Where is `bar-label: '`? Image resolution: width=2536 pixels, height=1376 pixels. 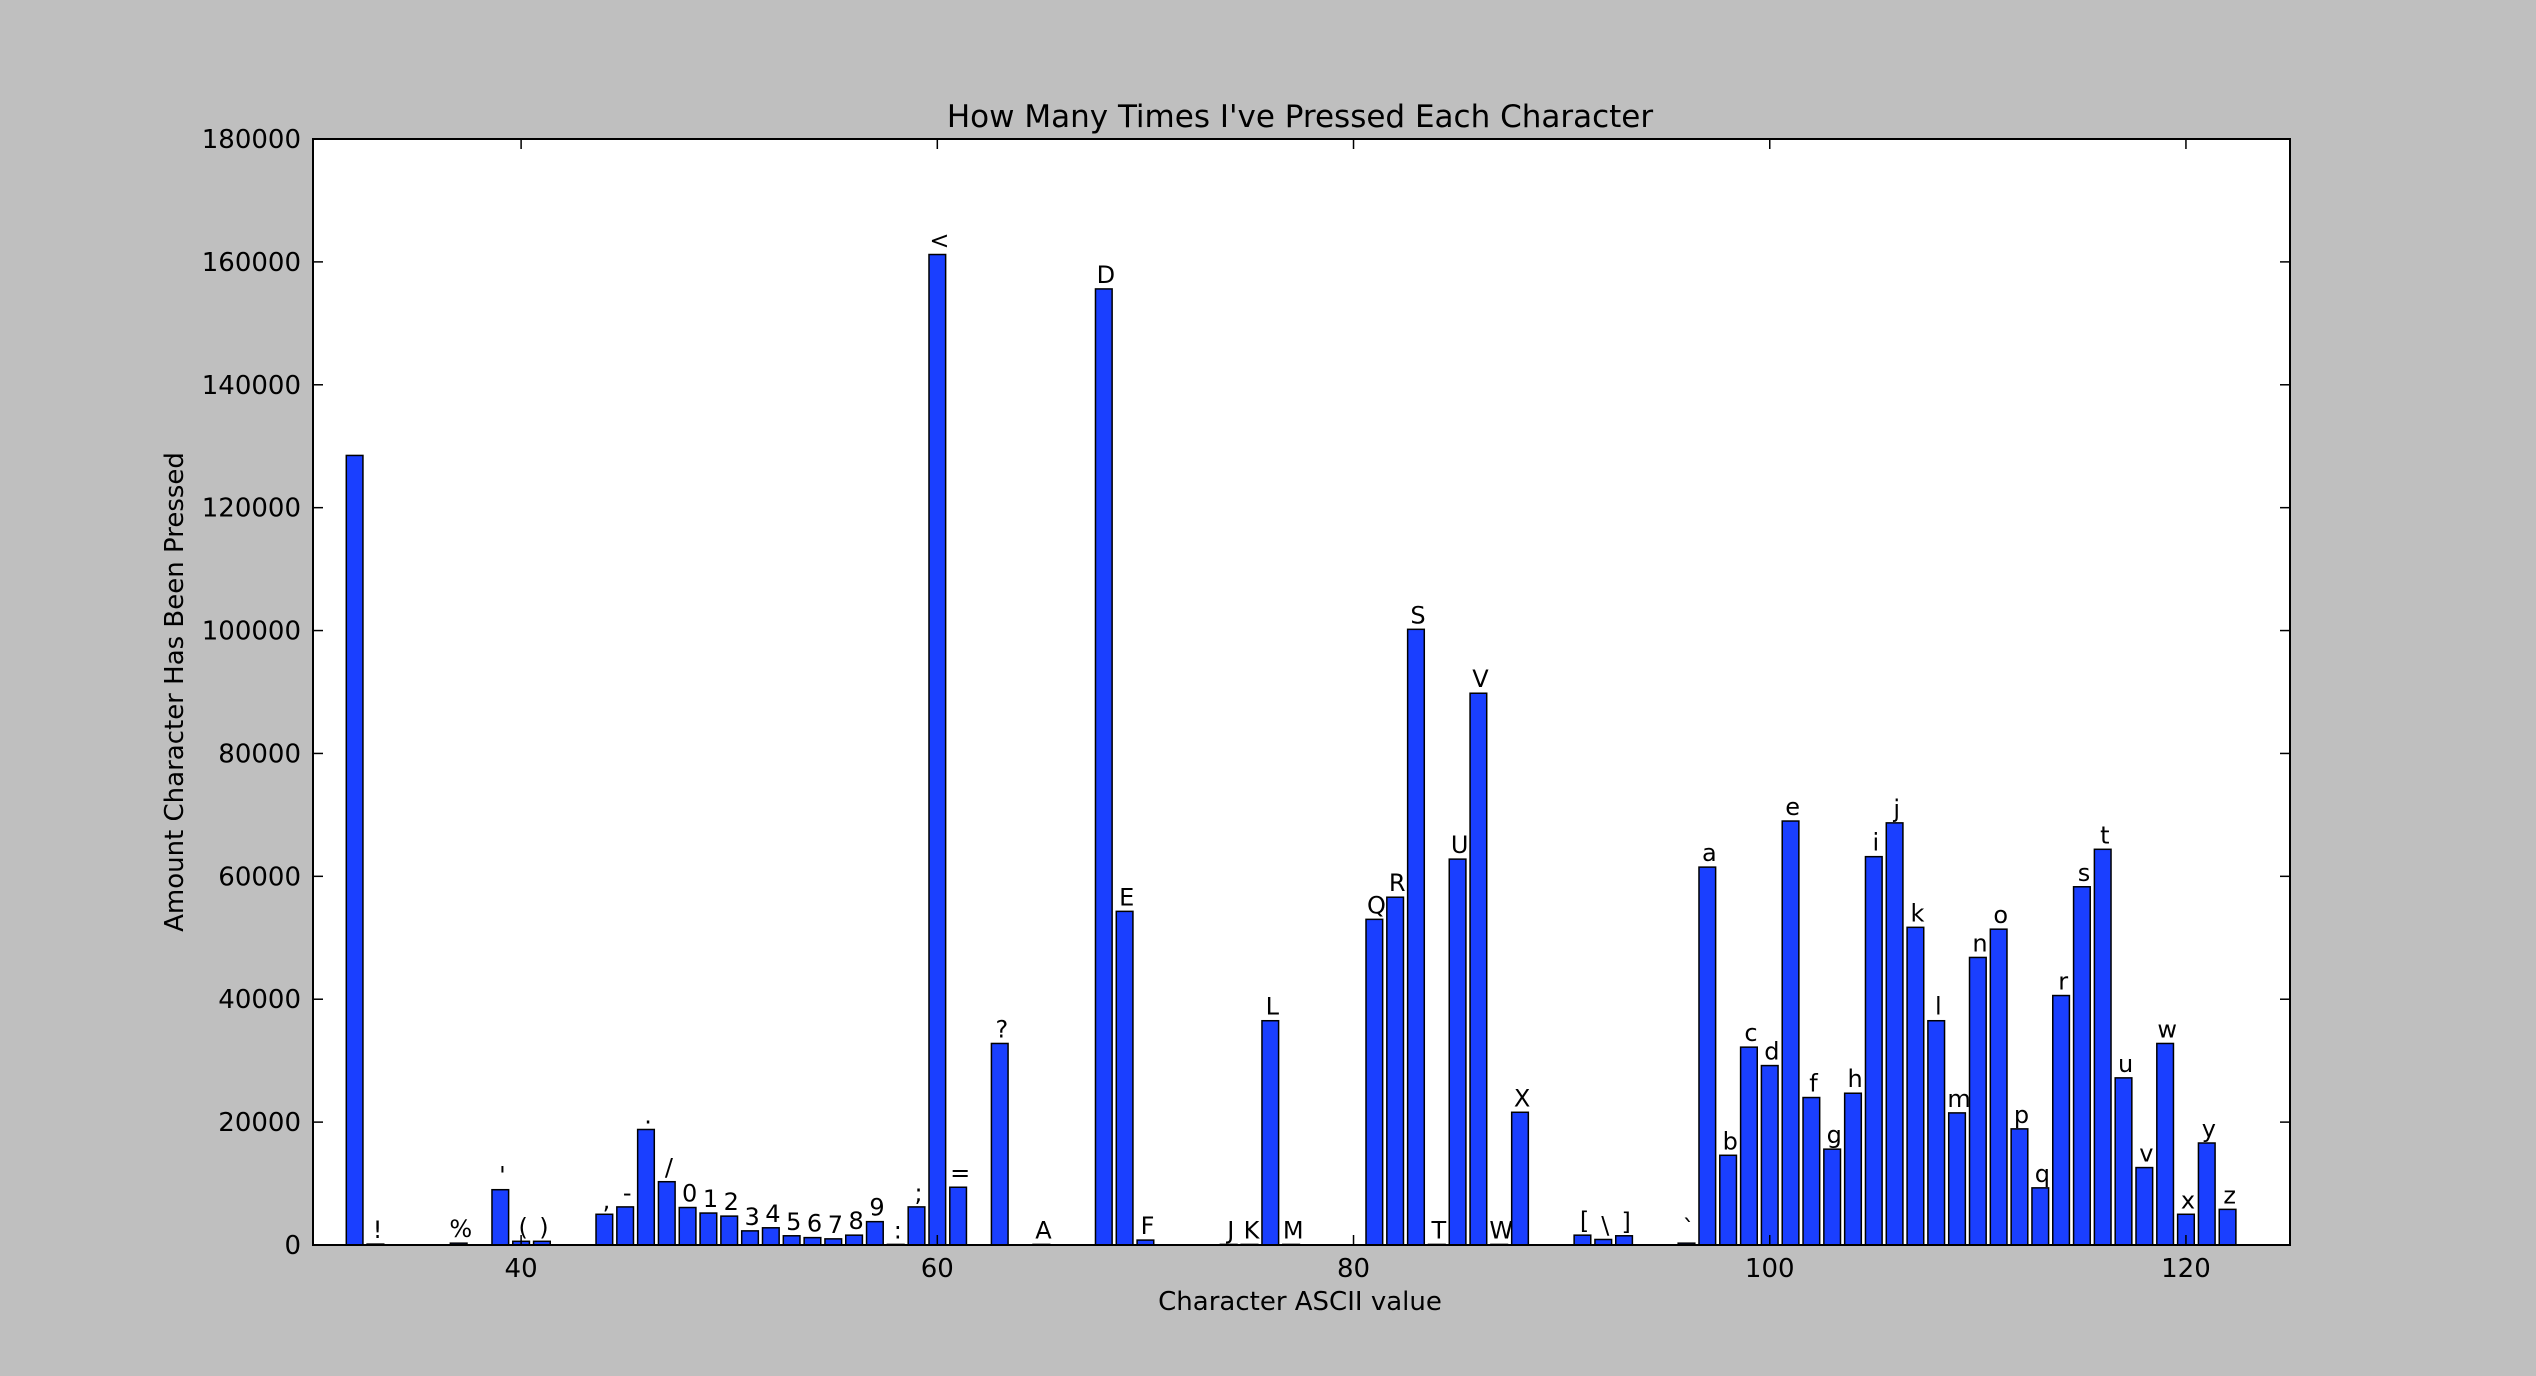 bar-label: ' is located at coordinates (502, 1176).